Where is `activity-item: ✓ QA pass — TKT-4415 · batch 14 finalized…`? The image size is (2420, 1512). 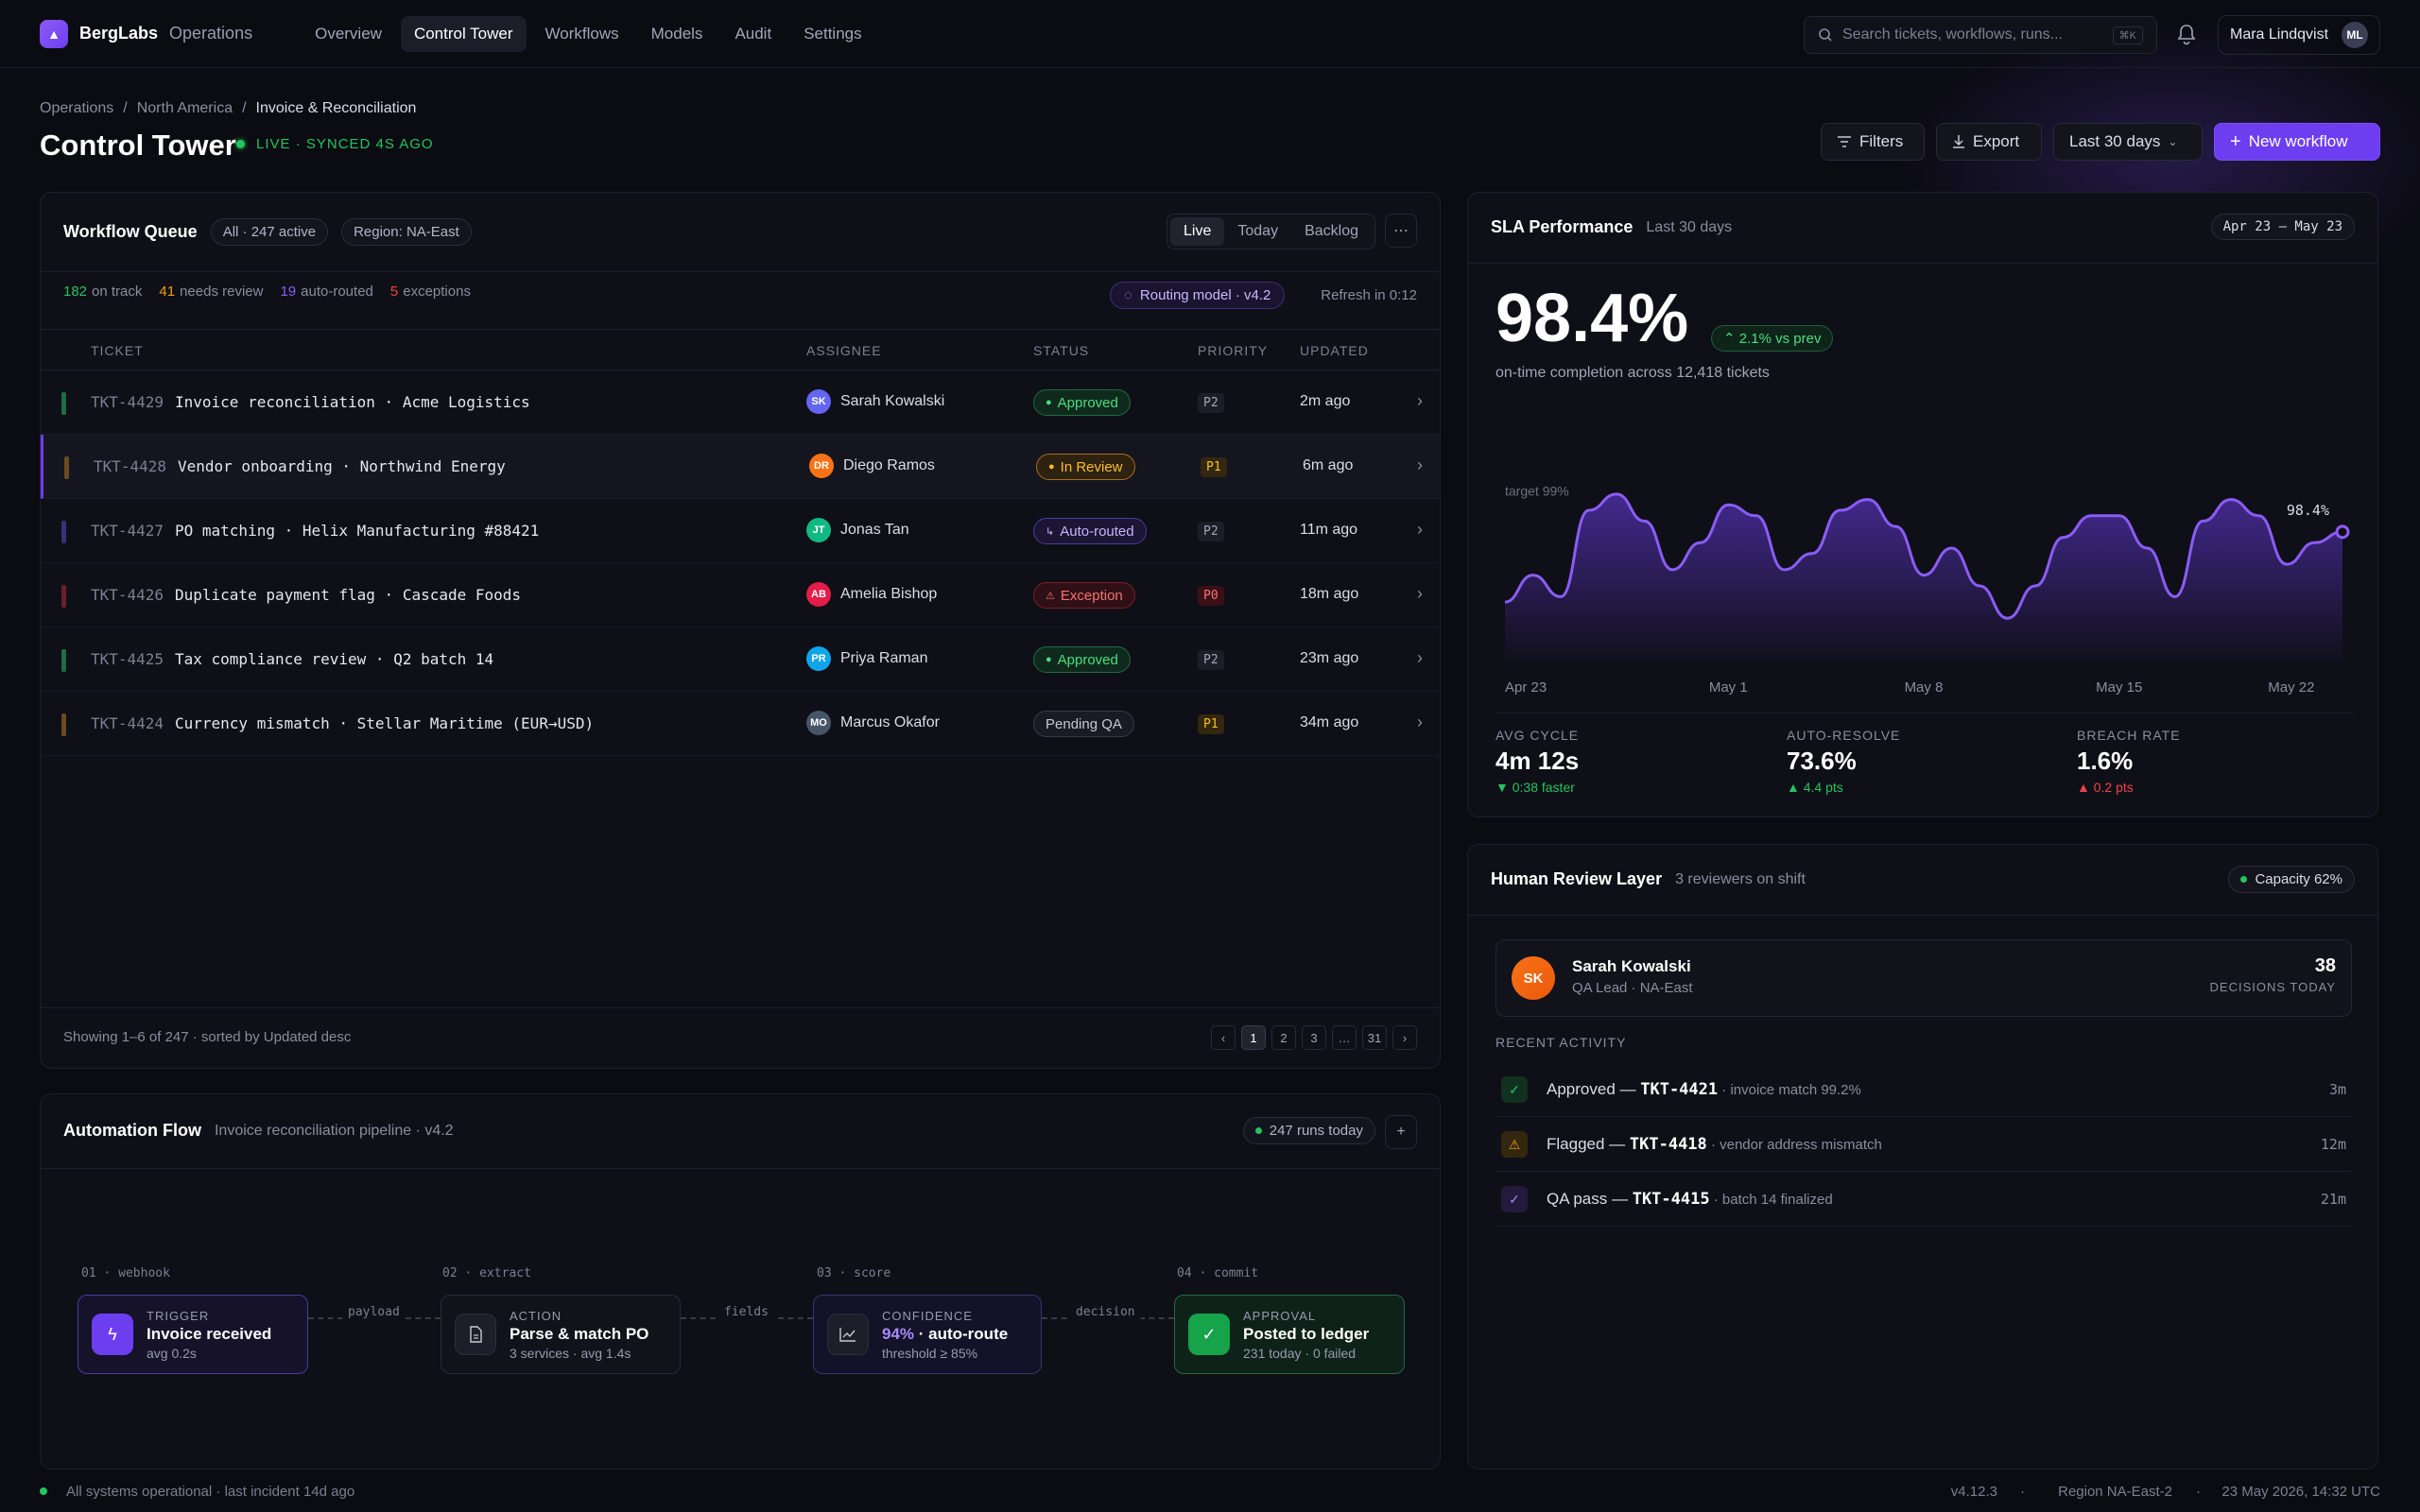
activity-item: ✓ QA pass — TKT-4415 · batch 14 finalized… is located at coordinates (1923, 1199).